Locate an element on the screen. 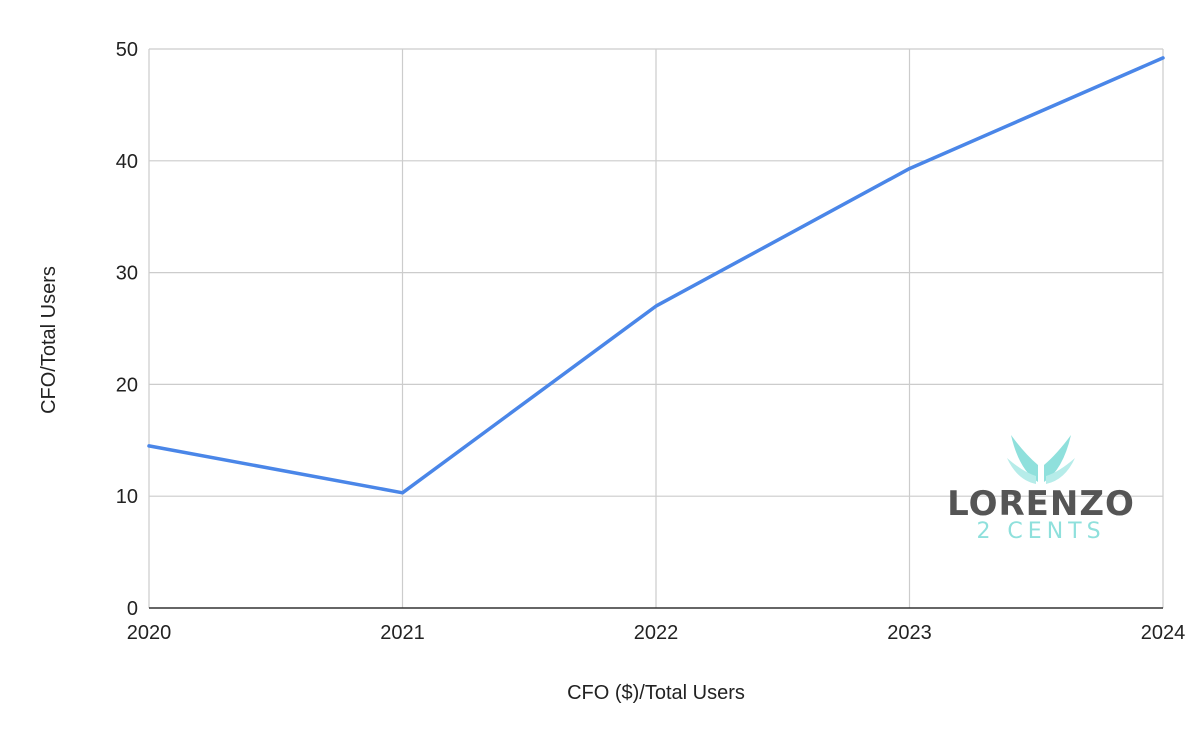  x-axis-title: CFO ($)/Total Users is located at coordinates (656, 693).